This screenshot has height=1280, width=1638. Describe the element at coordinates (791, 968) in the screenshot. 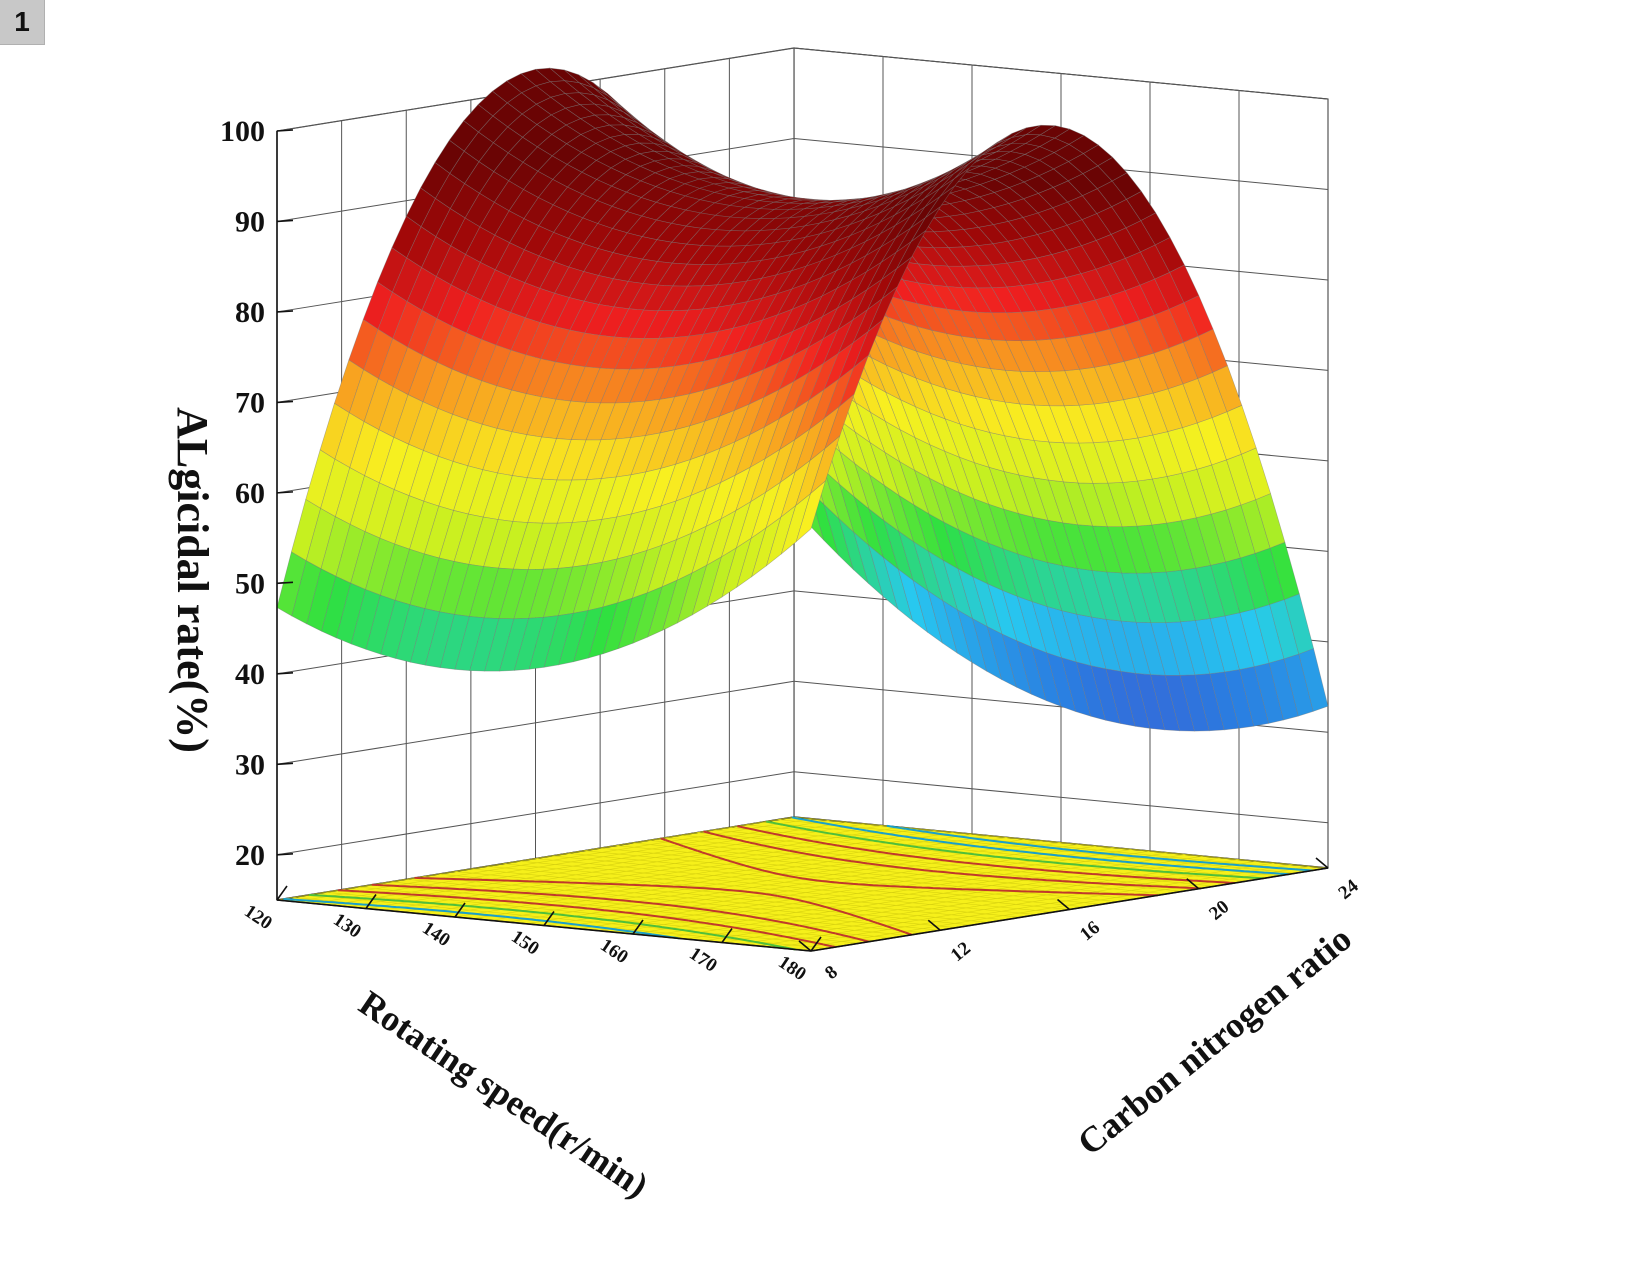

I see `x-tick-label: 180` at that location.